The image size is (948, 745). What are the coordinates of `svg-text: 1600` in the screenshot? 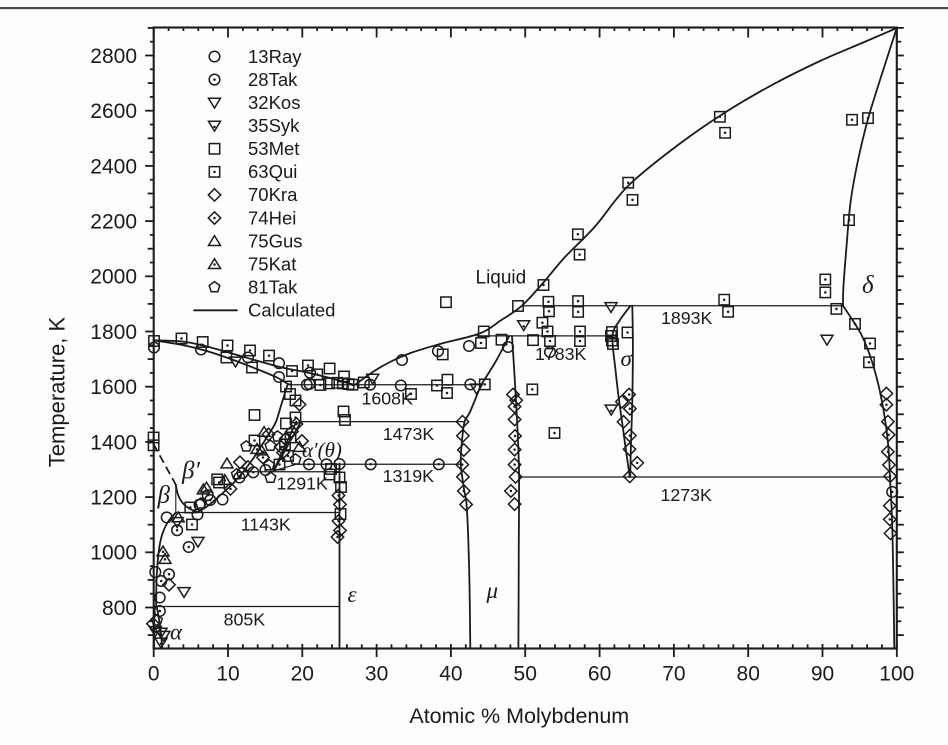 It's located at (113, 387).